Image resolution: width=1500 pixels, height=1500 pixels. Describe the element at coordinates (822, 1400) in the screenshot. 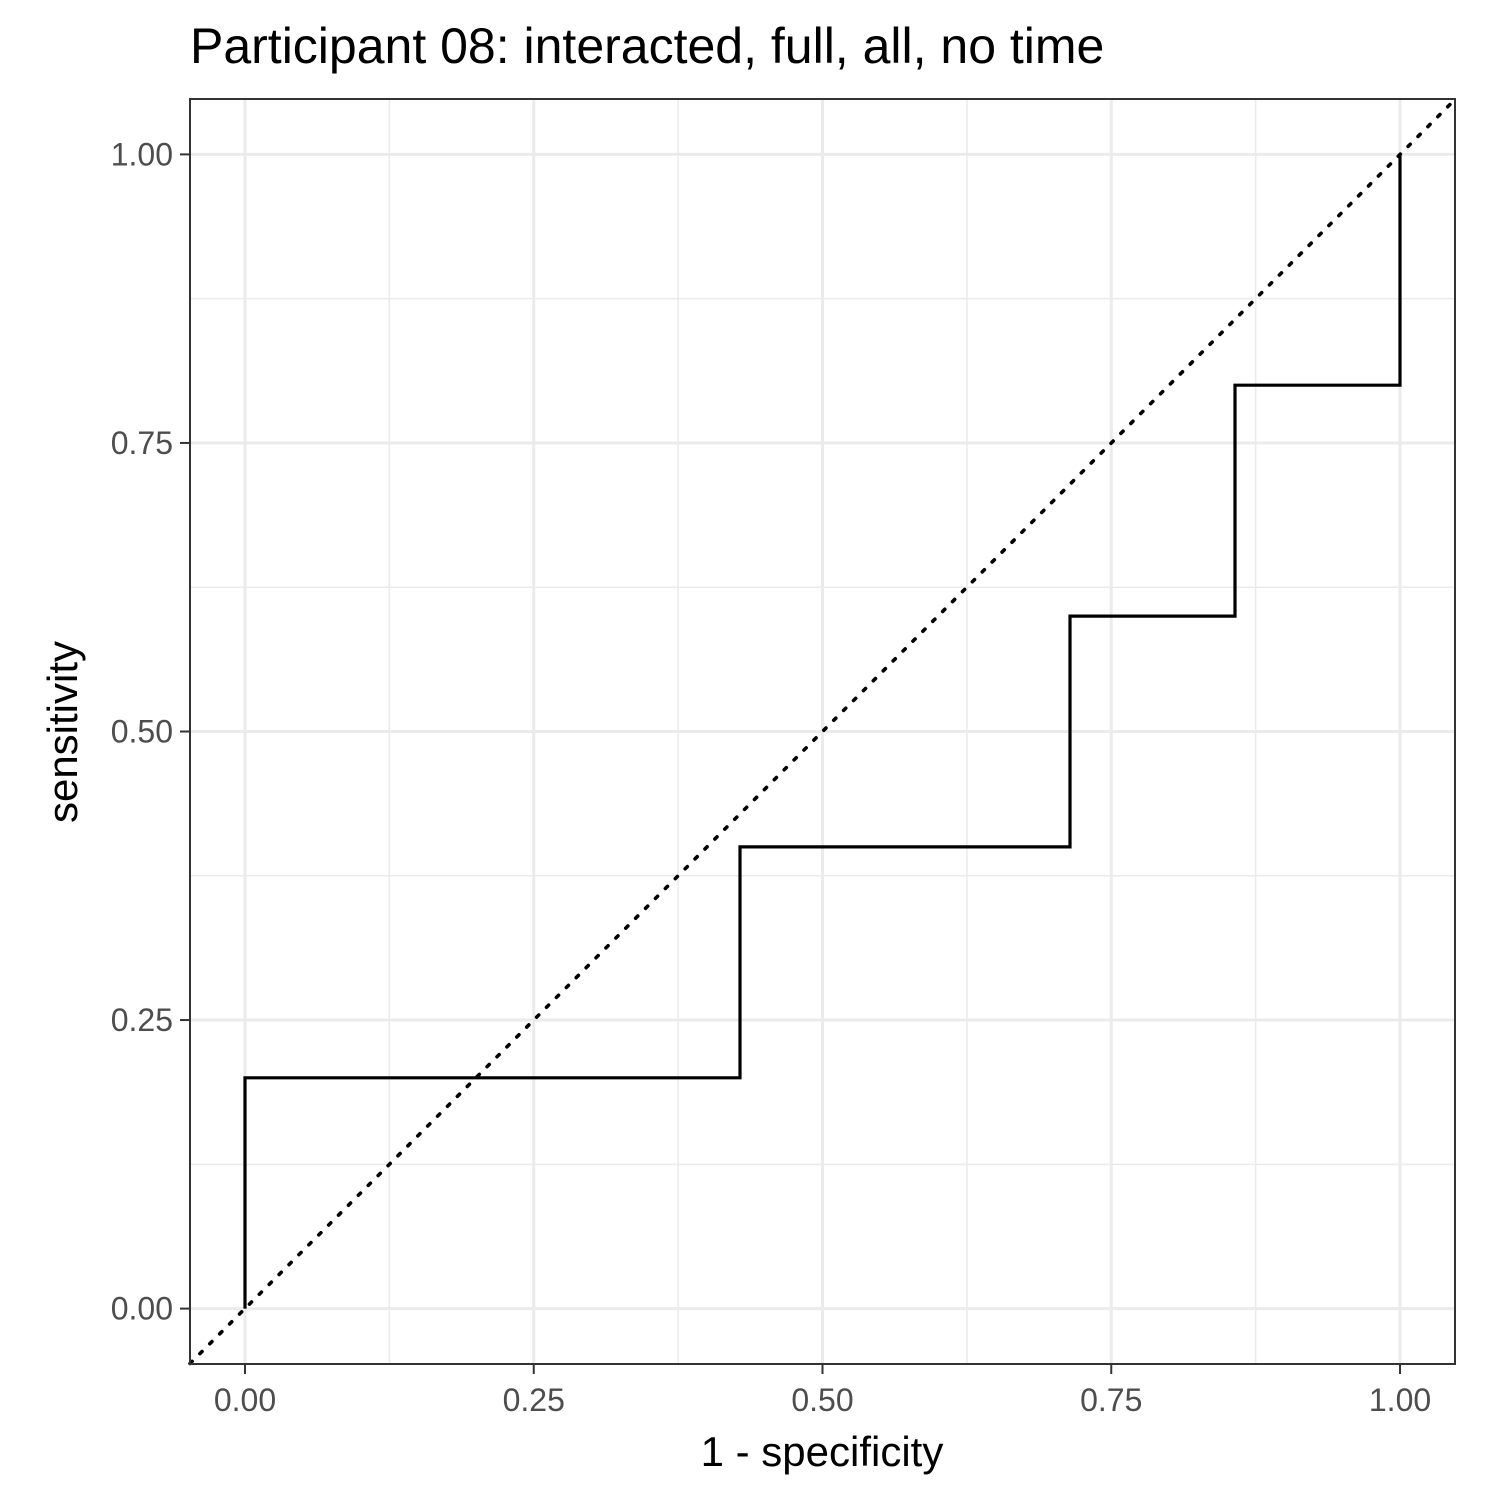

I see `x-tick-label: 0.50` at that location.